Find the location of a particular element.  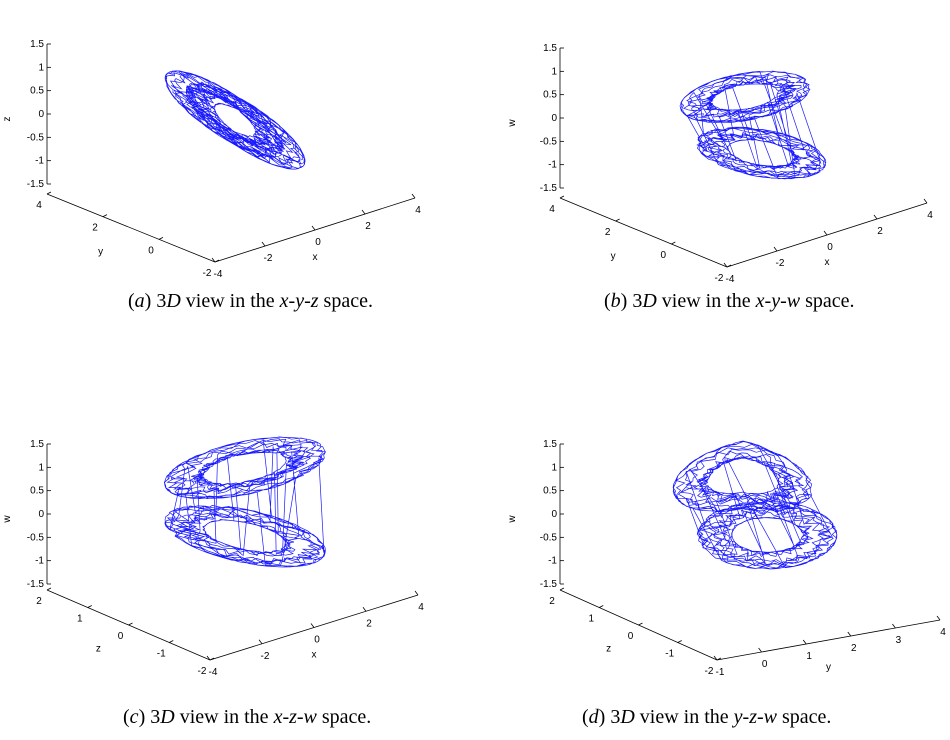

x-axis-line is located at coordinates (828, 640).